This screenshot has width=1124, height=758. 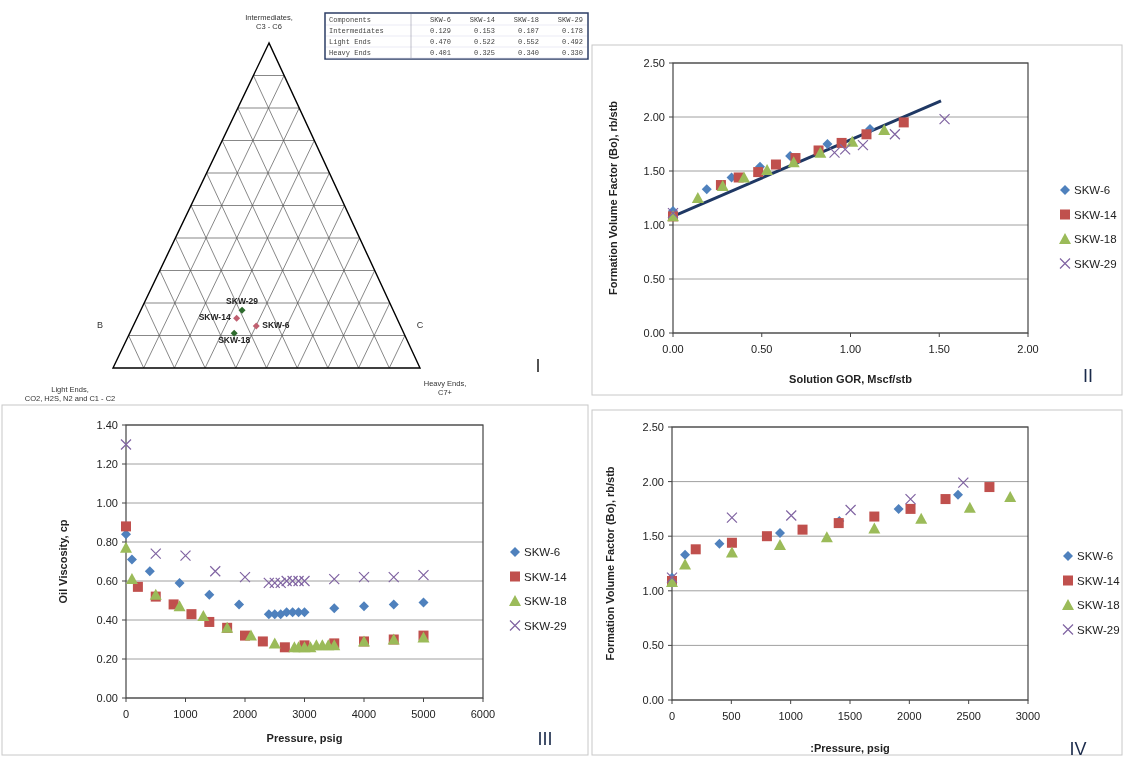 What do you see at coordinates (1078, 748) in the screenshot?
I see `text: IV` at bounding box center [1078, 748].